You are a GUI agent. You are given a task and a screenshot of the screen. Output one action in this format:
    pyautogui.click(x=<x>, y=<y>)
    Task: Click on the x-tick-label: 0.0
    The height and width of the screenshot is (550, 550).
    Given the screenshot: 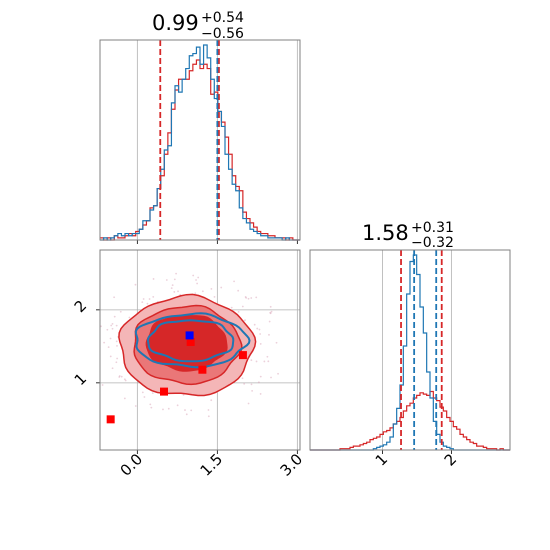 What is the action you would take?
    pyautogui.click(x=132, y=465)
    